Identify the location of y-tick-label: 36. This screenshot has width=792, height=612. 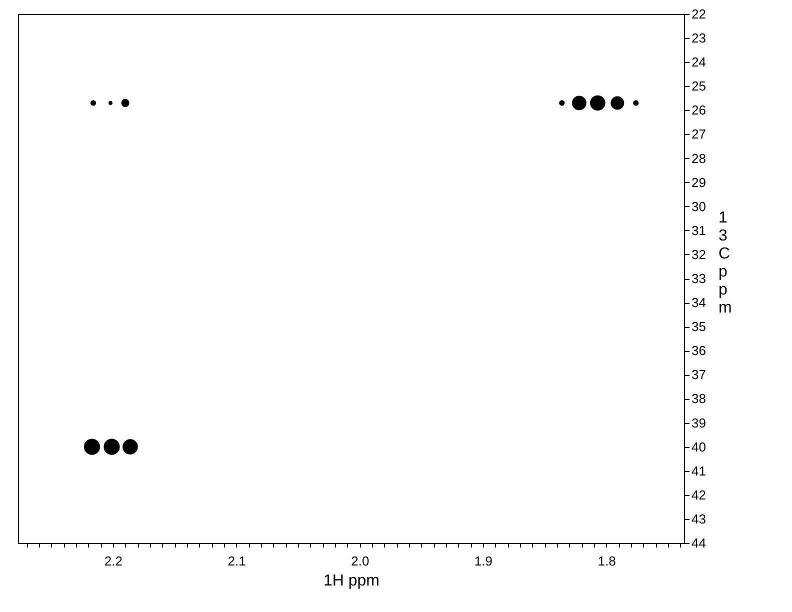
(699, 350).